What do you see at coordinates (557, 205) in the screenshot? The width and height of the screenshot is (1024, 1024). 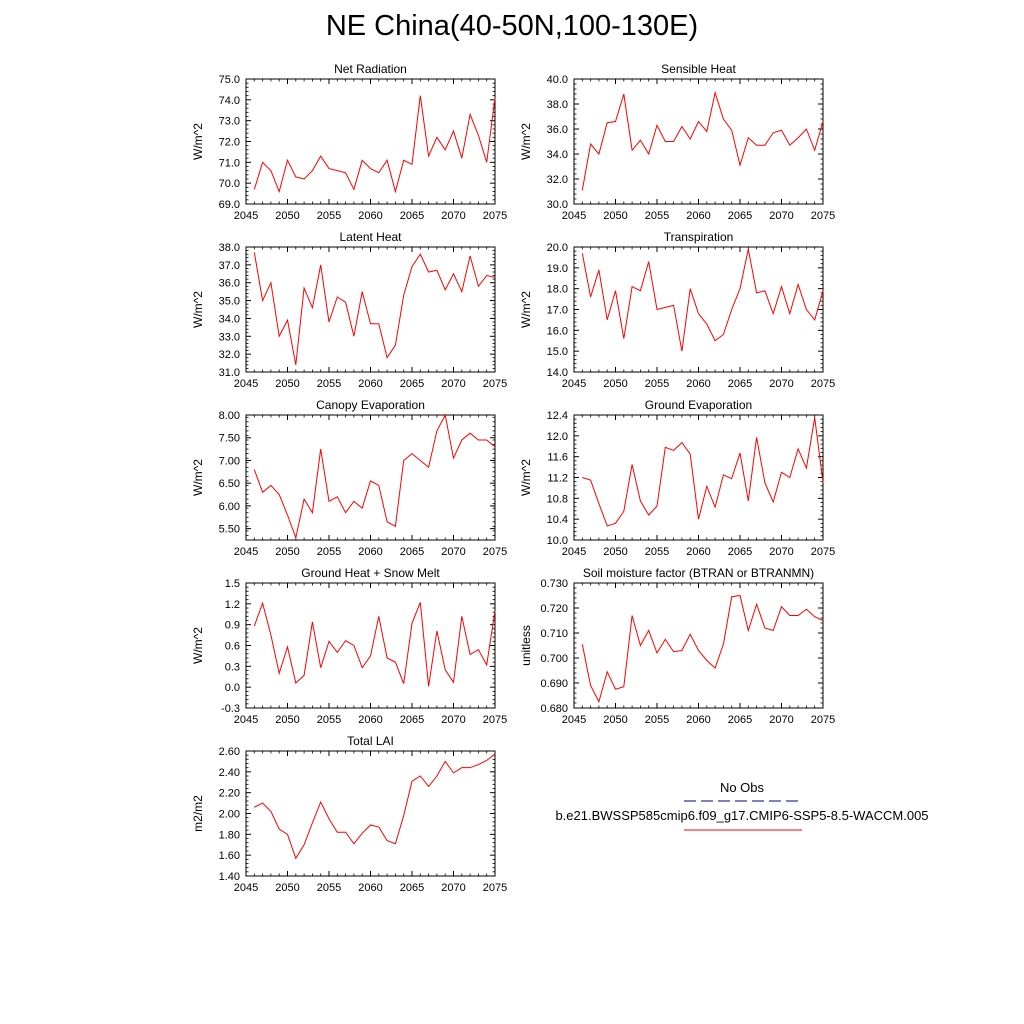 I see `y-tick-label: 30.0` at bounding box center [557, 205].